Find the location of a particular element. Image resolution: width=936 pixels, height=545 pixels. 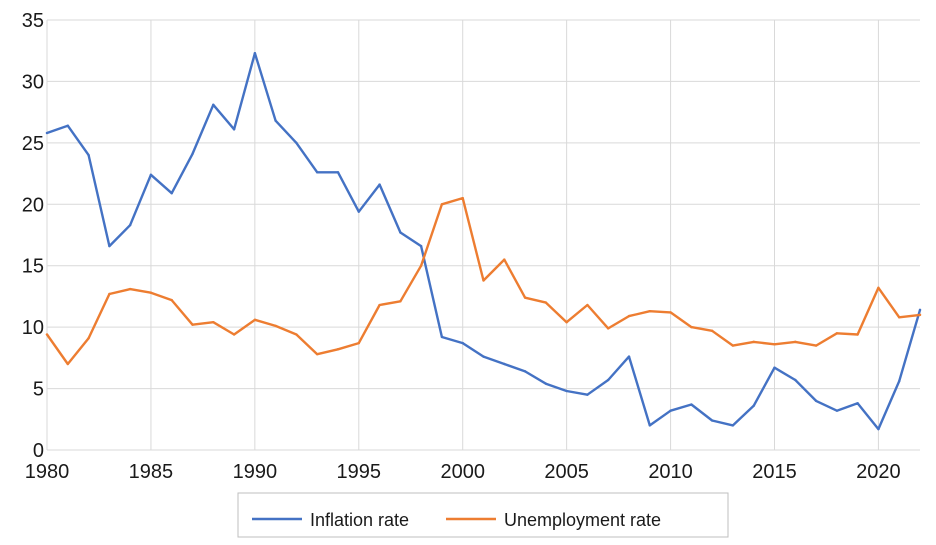

y-tick-label: 20 is located at coordinates (33, 205).